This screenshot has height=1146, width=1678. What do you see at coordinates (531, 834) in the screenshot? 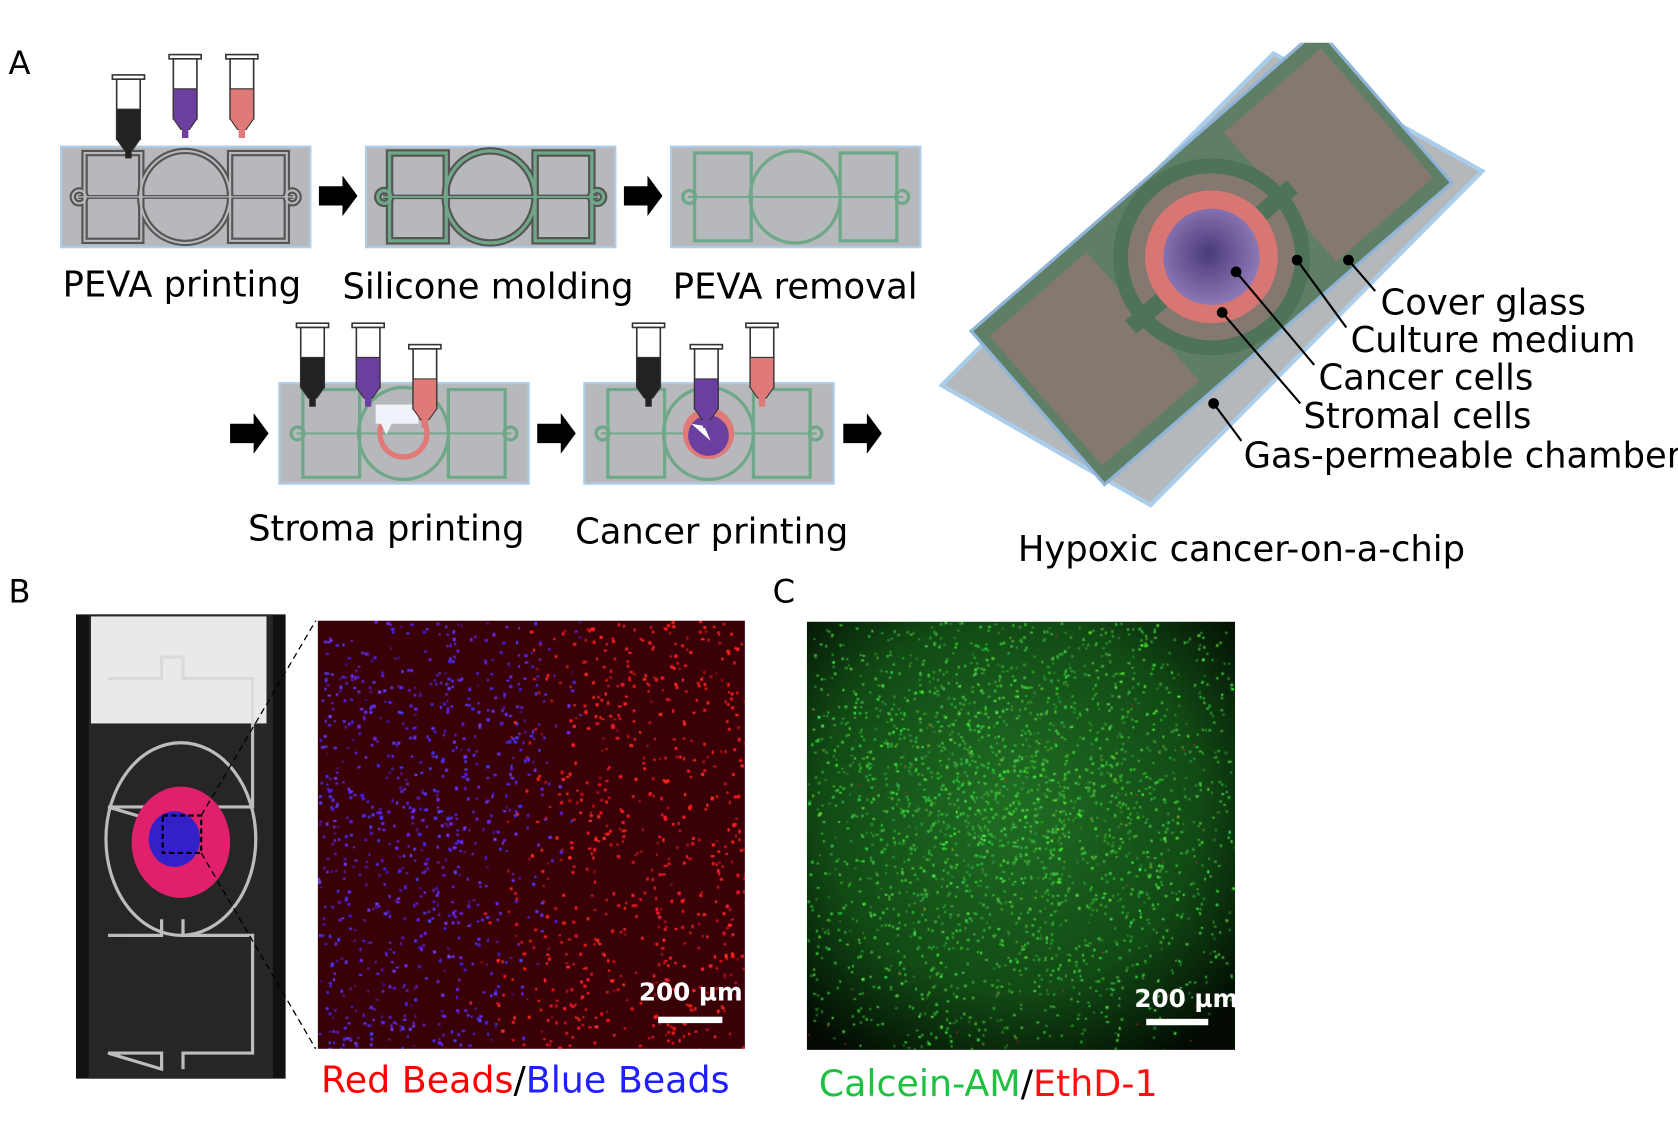
I see `beads-fluorescence-image` at bounding box center [531, 834].